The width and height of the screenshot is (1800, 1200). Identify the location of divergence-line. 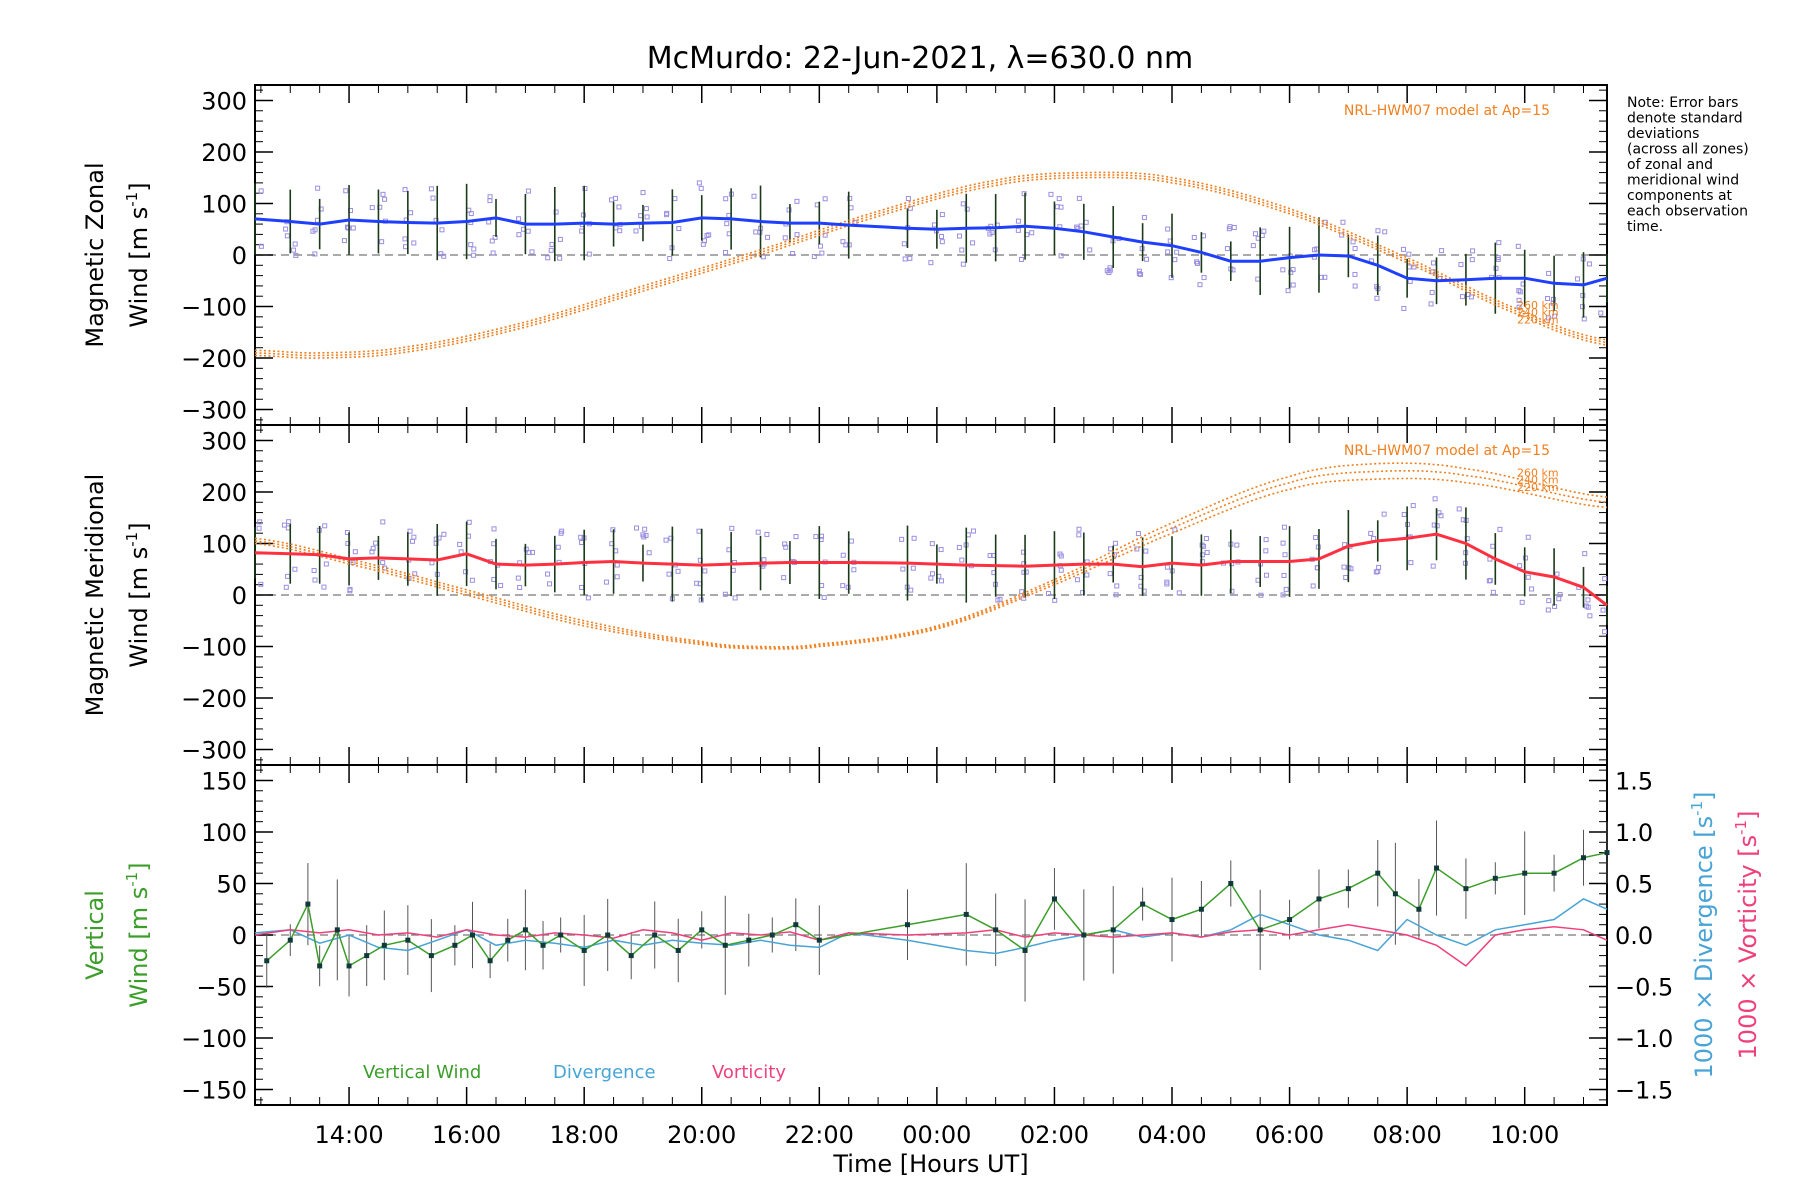
(931, 926).